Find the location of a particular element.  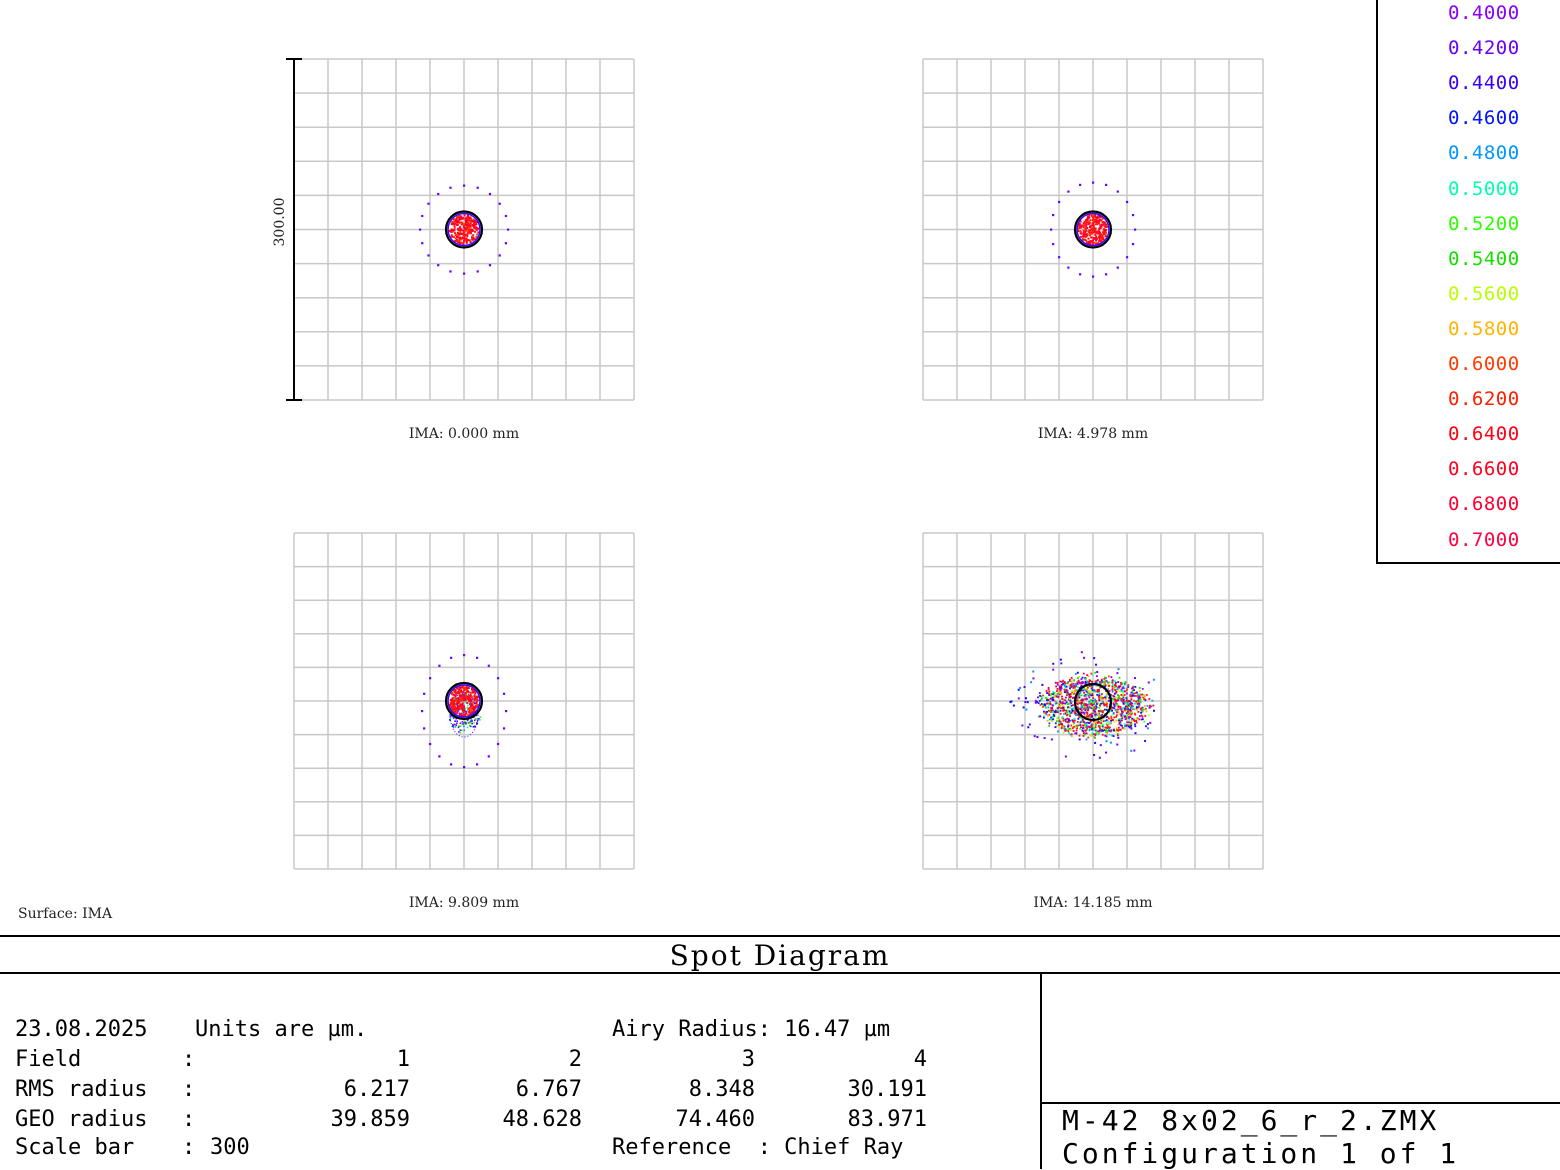

geo-1: 39.859 is located at coordinates (370, 1119).